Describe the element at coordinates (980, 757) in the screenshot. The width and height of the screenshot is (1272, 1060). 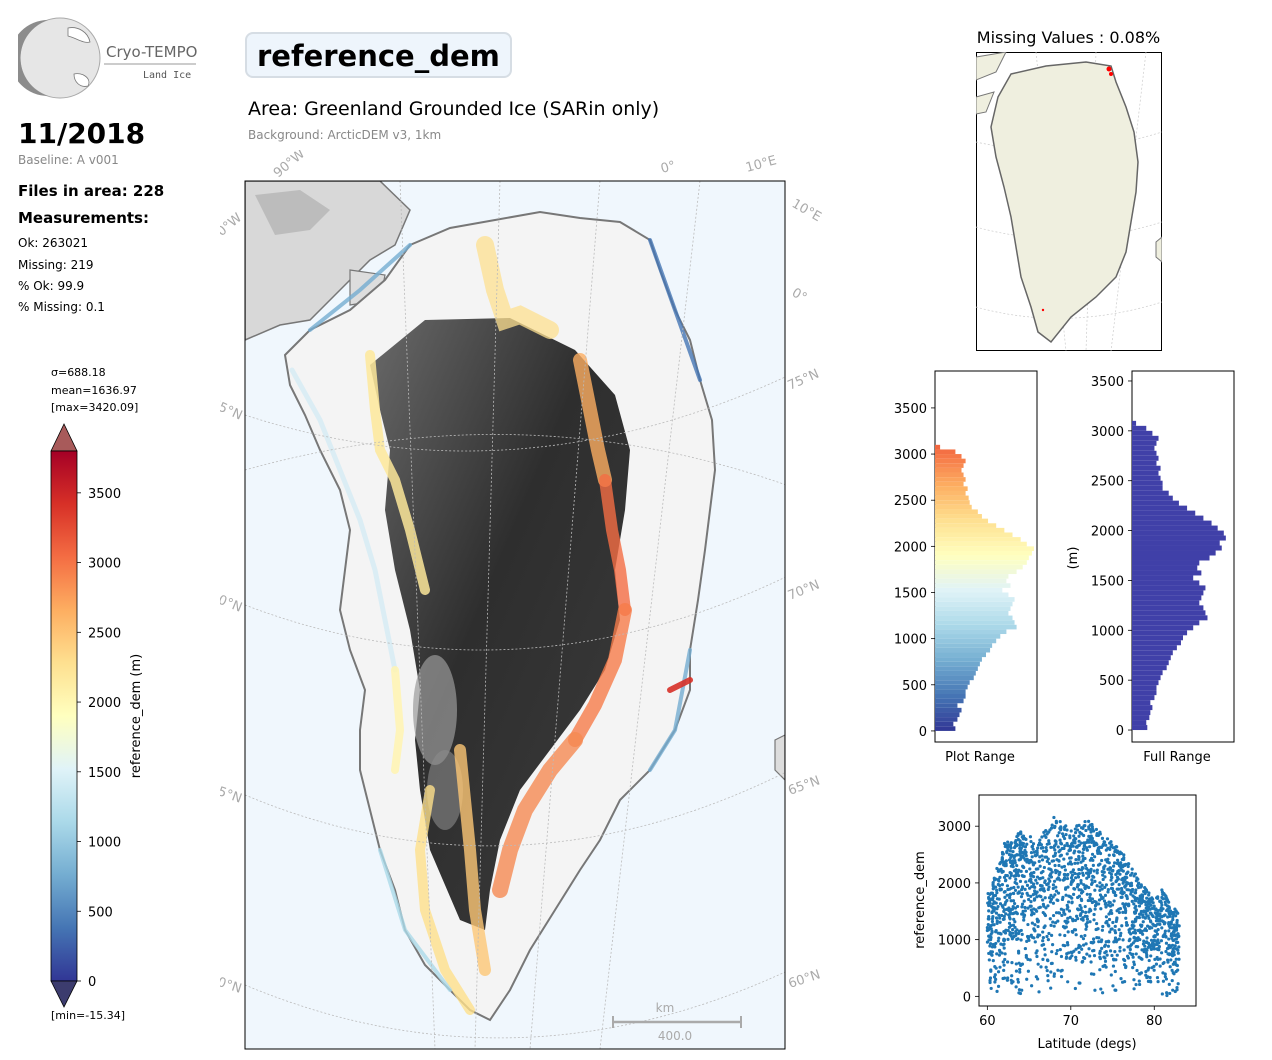
I see `x-axis-label: Plot Range` at that location.